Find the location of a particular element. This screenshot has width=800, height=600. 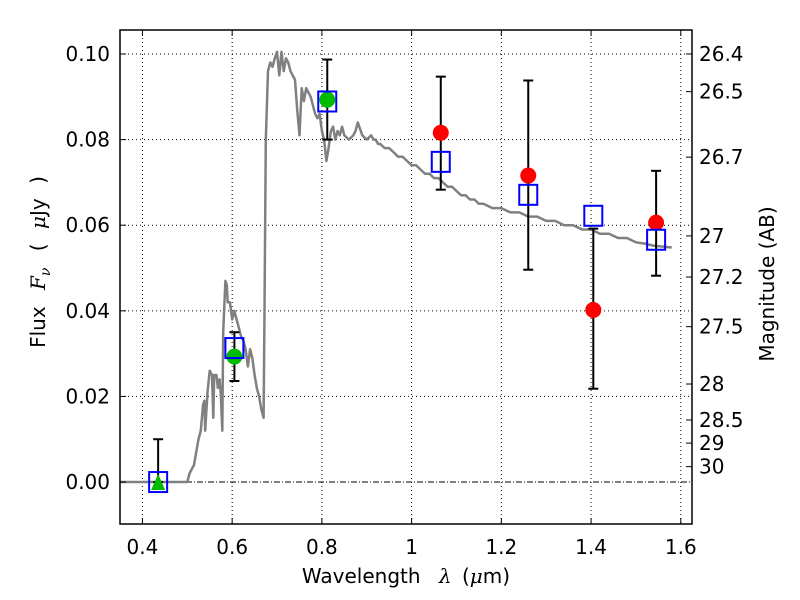

y-axis-subscript: ν is located at coordinates (46, 271).